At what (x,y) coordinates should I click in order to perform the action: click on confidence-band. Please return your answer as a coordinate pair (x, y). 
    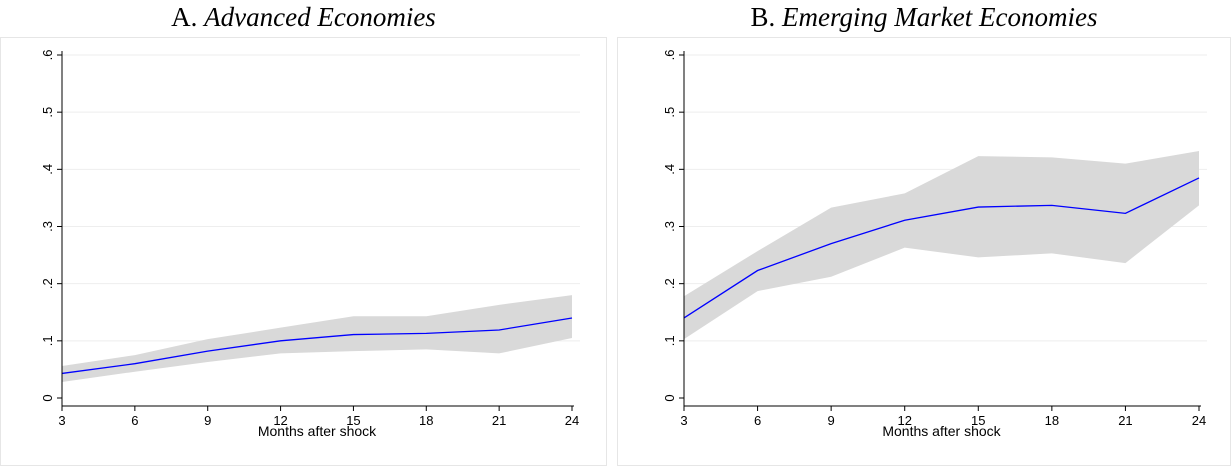
    Looking at the image, I should click on (317, 338).